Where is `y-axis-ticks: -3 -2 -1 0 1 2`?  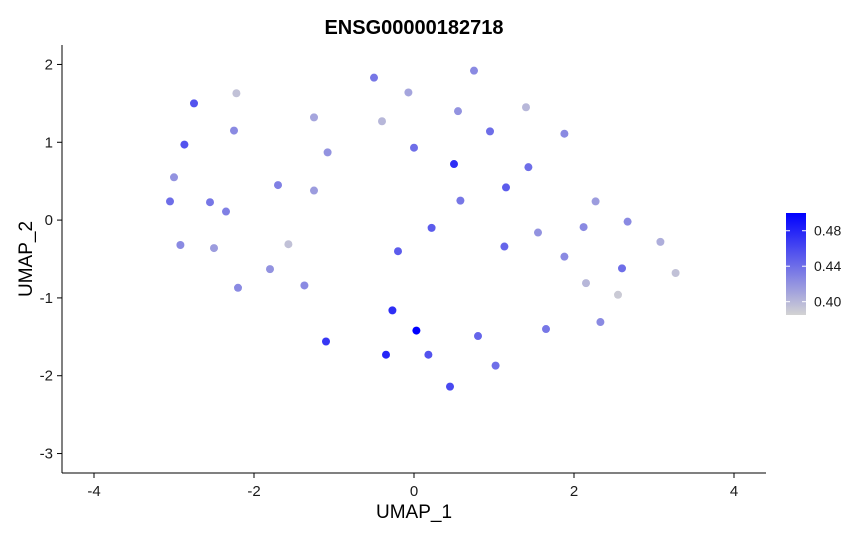 y-axis-ticks: -3 -2 -1 0 1 2 is located at coordinates (51, 259).